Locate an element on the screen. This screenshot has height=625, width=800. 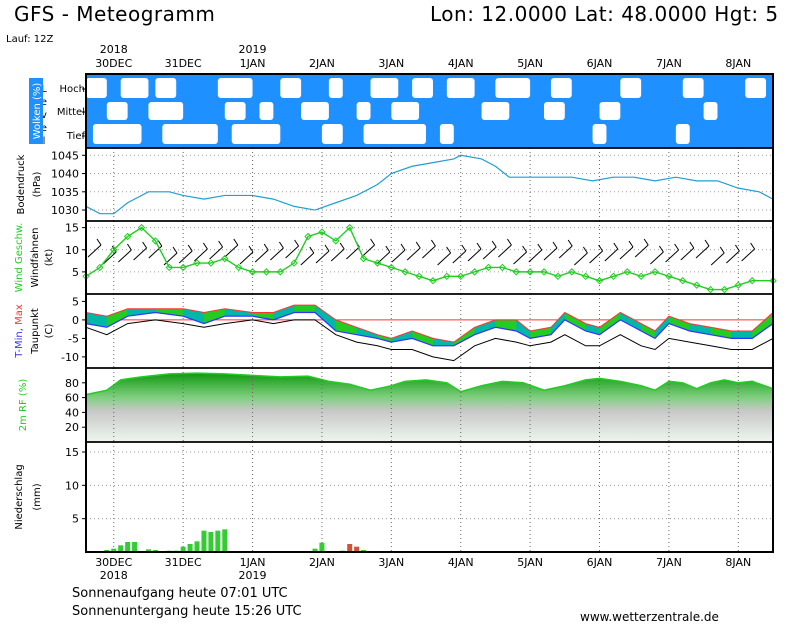
bottom-date-label: 4JAN is located at coordinates (461, 562).